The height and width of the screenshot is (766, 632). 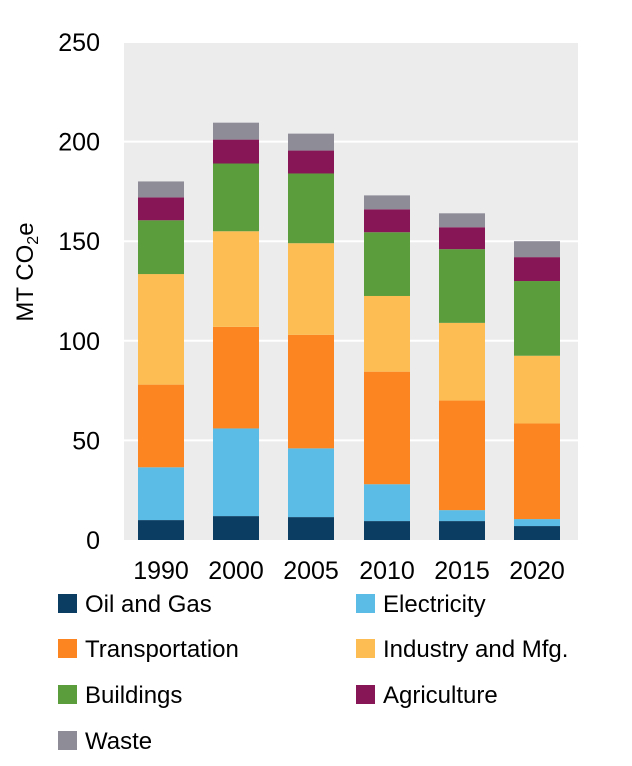 What do you see at coordinates (434, 604) in the screenshot?
I see `legend-label: Electricity` at bounding box center [434, 604].